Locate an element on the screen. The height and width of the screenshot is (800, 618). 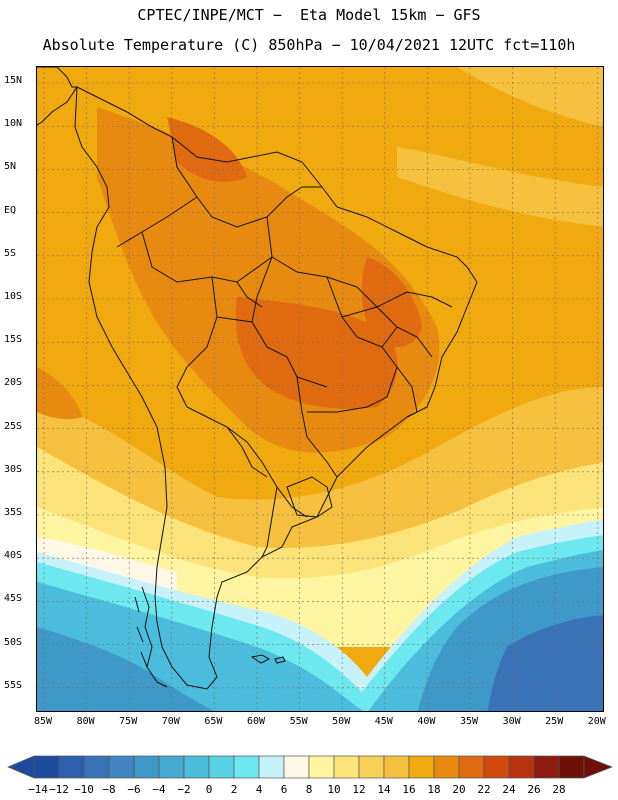
latitude-label: 30S is located at coordinates (13, 469).